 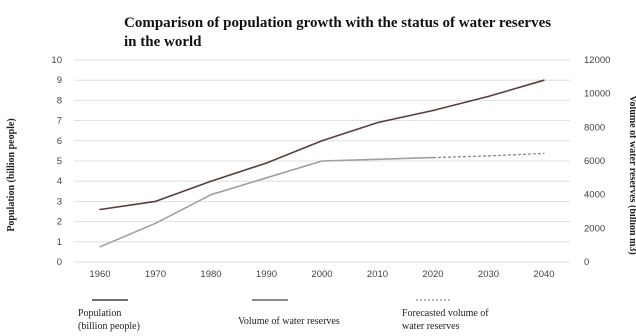 I want to click on right-axis-ticks: 0 2000 4000 6000 8000 10000 12000, so click(x=597, y=161).